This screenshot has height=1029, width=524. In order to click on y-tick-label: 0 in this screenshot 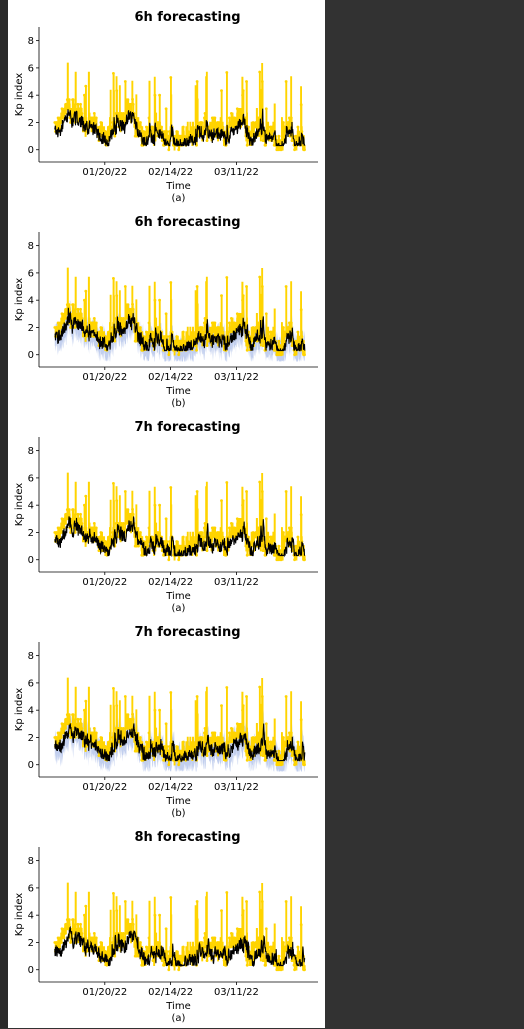, I will do `click(31, 765)`.